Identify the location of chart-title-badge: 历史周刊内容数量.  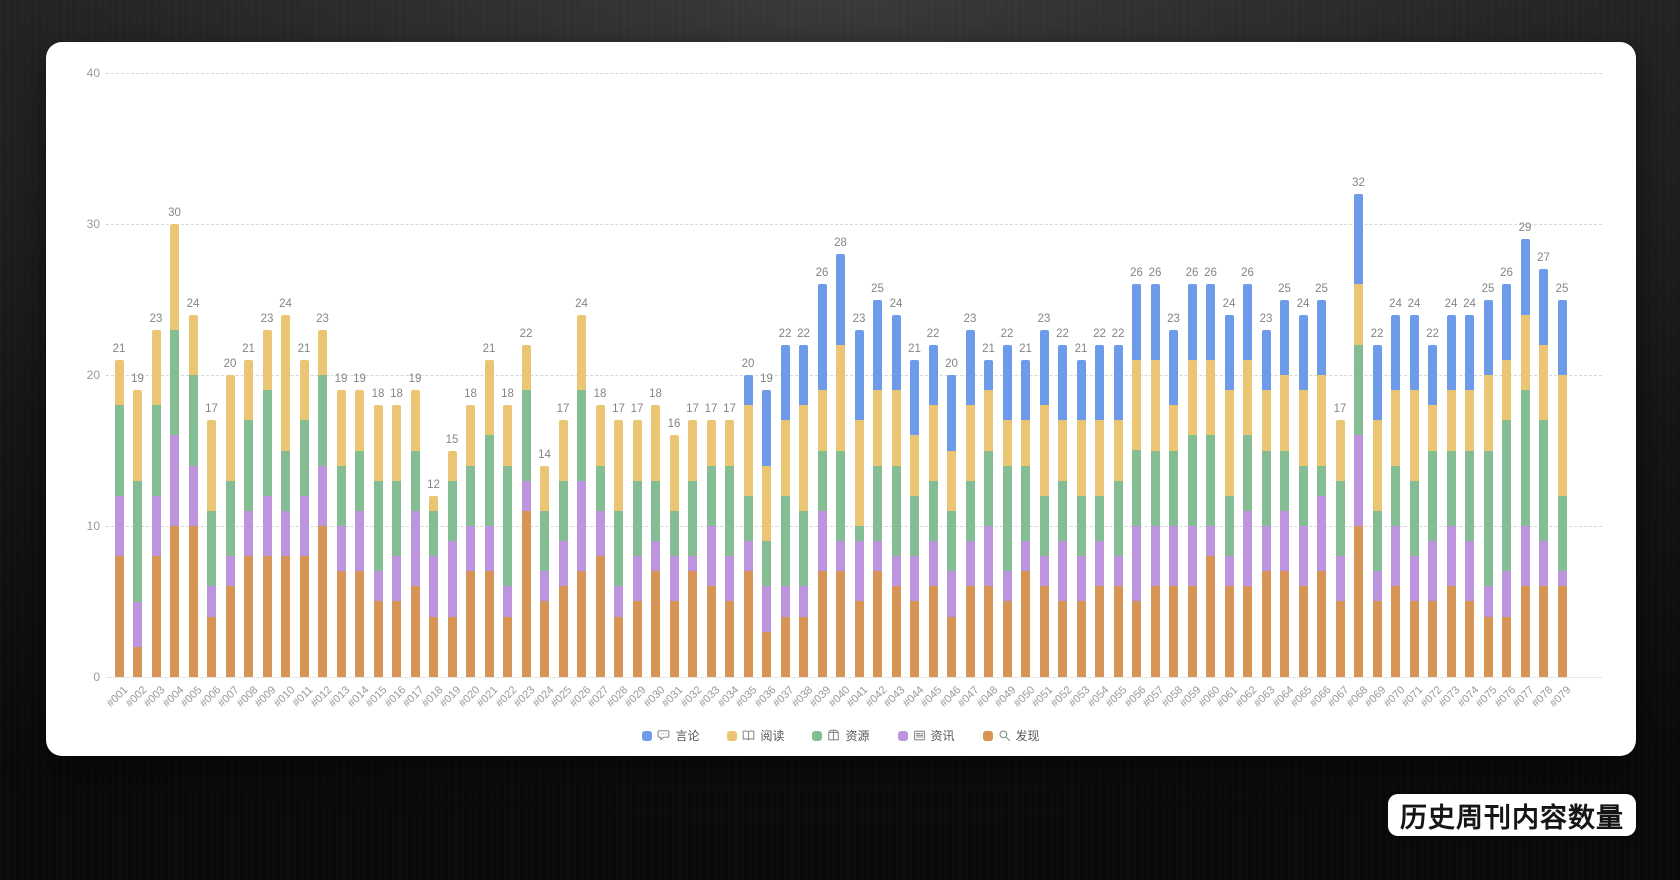
(1512, 815).